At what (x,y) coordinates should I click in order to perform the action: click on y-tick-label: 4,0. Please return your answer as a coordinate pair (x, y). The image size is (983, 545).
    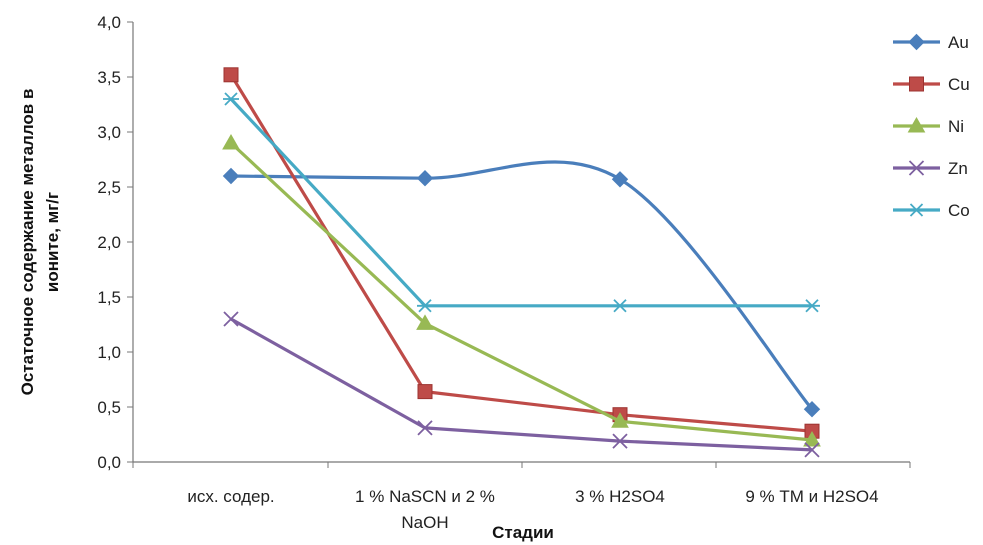
    Looking at the image, I should click on (109, 22).